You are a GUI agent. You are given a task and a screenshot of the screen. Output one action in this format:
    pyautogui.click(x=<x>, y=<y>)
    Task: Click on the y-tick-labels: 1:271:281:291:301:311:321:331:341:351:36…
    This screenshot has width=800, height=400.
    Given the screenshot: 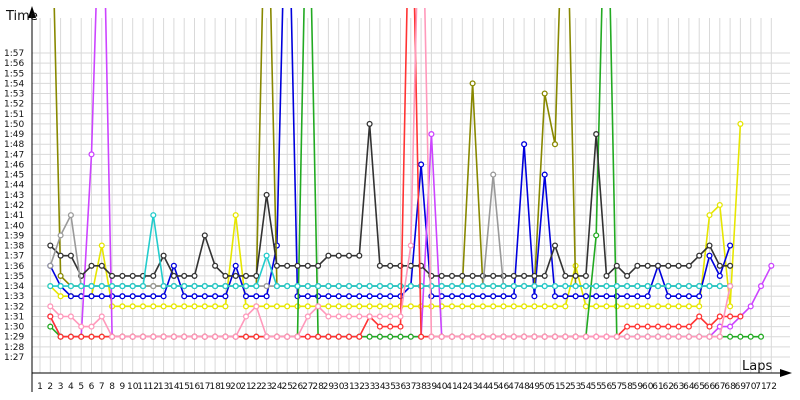 What is the action you would take?
    pyautogui.click(x=14, y=206)
    